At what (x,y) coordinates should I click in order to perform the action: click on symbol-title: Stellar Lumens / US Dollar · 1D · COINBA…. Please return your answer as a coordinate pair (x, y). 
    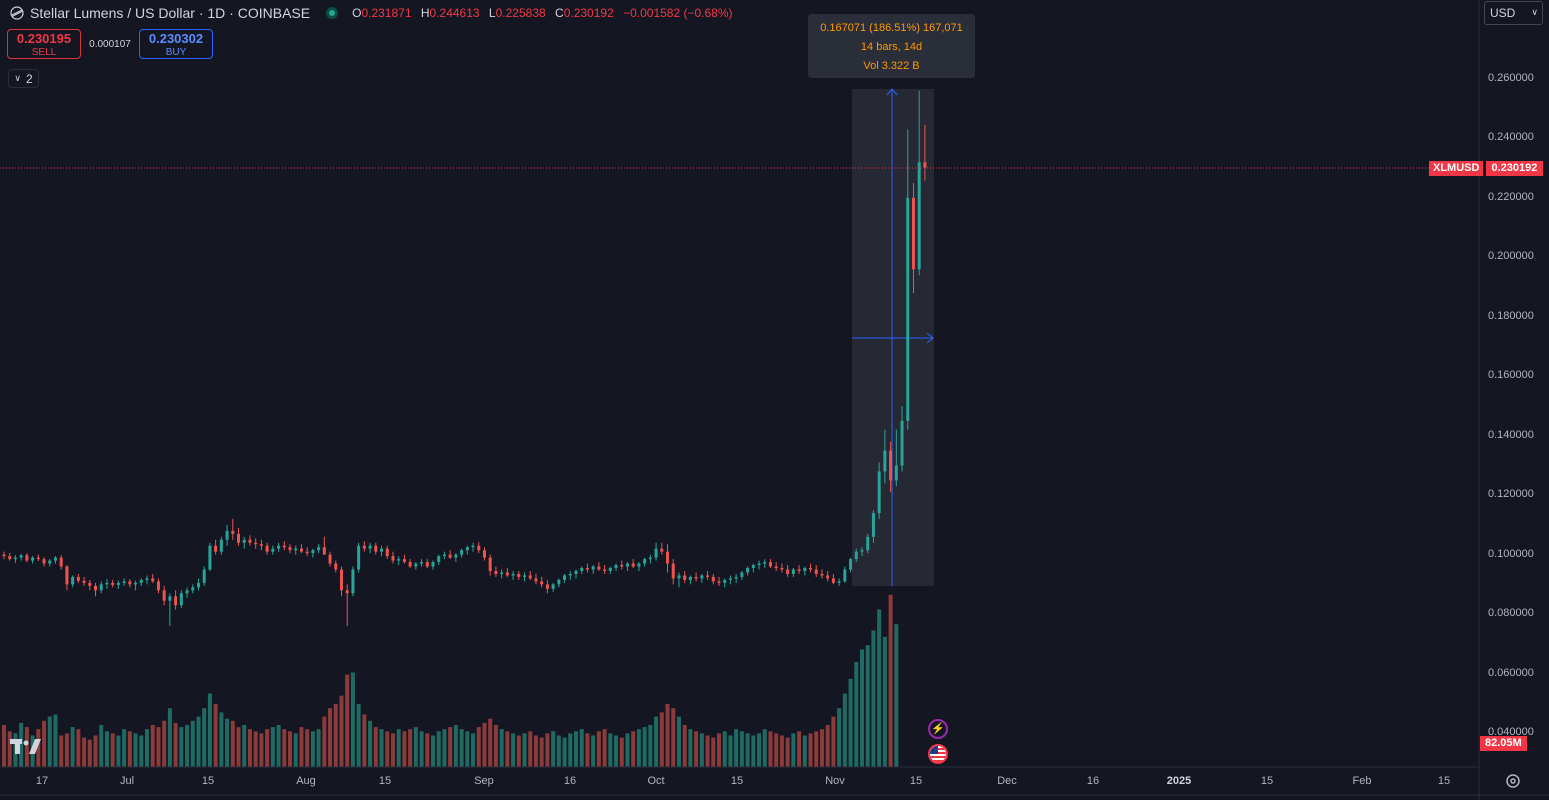
    Looking at the image, I should click on (170, 13).